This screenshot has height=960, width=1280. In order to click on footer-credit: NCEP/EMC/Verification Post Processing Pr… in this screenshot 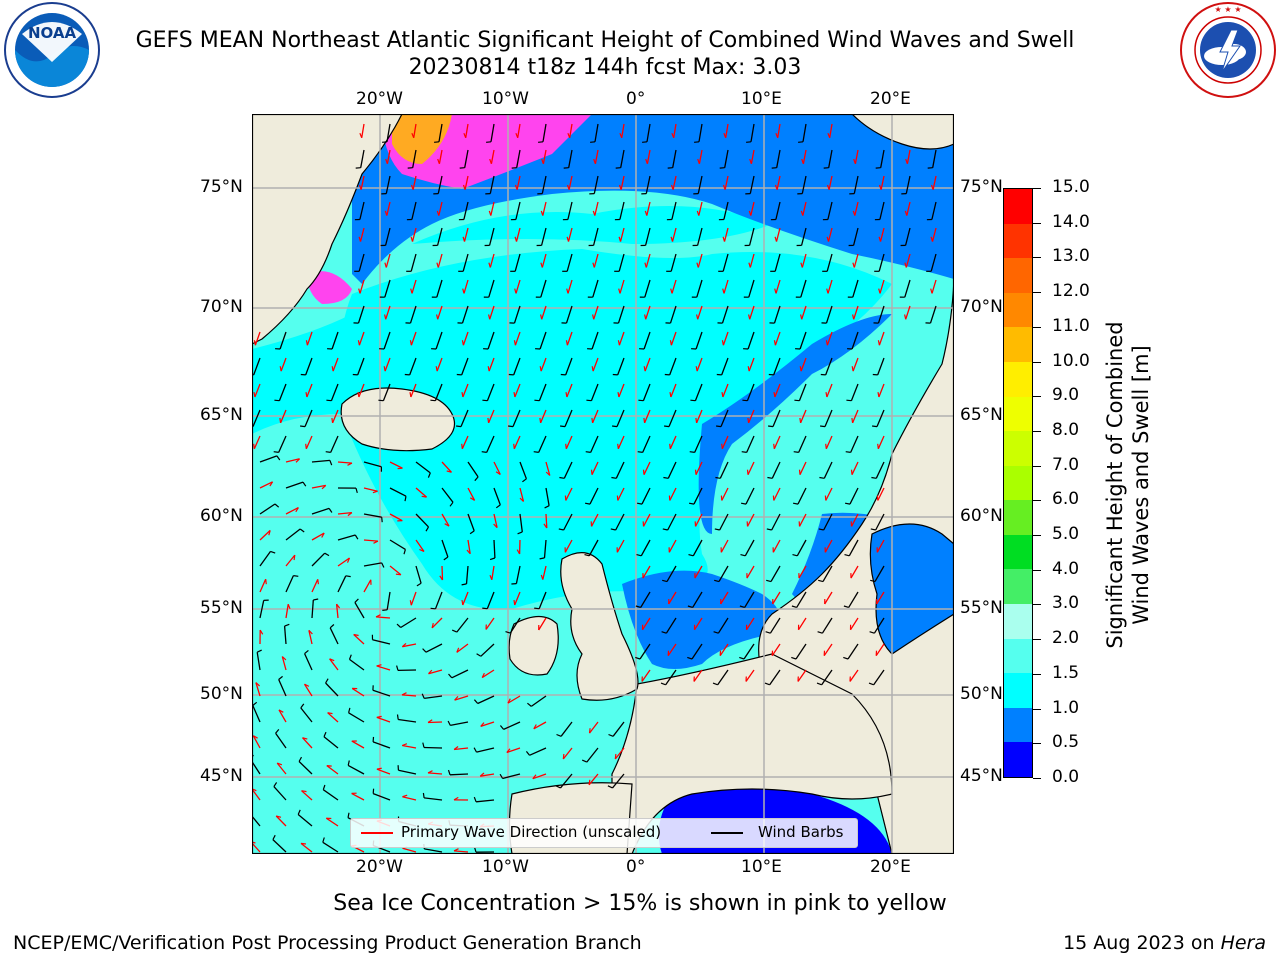, I will do `click(327, 943)`.